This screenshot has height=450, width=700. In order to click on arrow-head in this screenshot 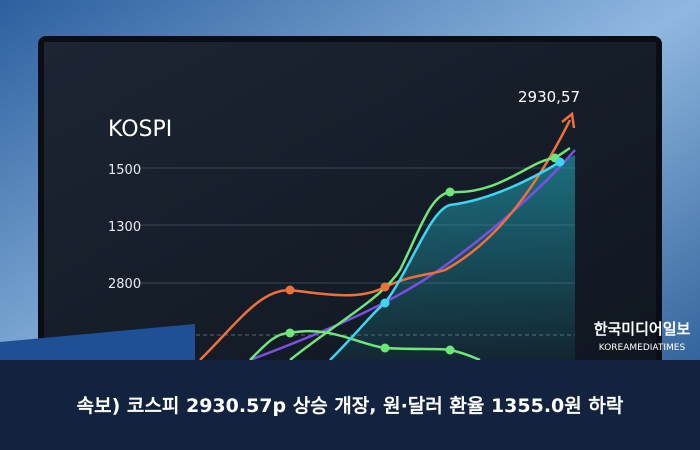, I will do `click(568, 120)`.